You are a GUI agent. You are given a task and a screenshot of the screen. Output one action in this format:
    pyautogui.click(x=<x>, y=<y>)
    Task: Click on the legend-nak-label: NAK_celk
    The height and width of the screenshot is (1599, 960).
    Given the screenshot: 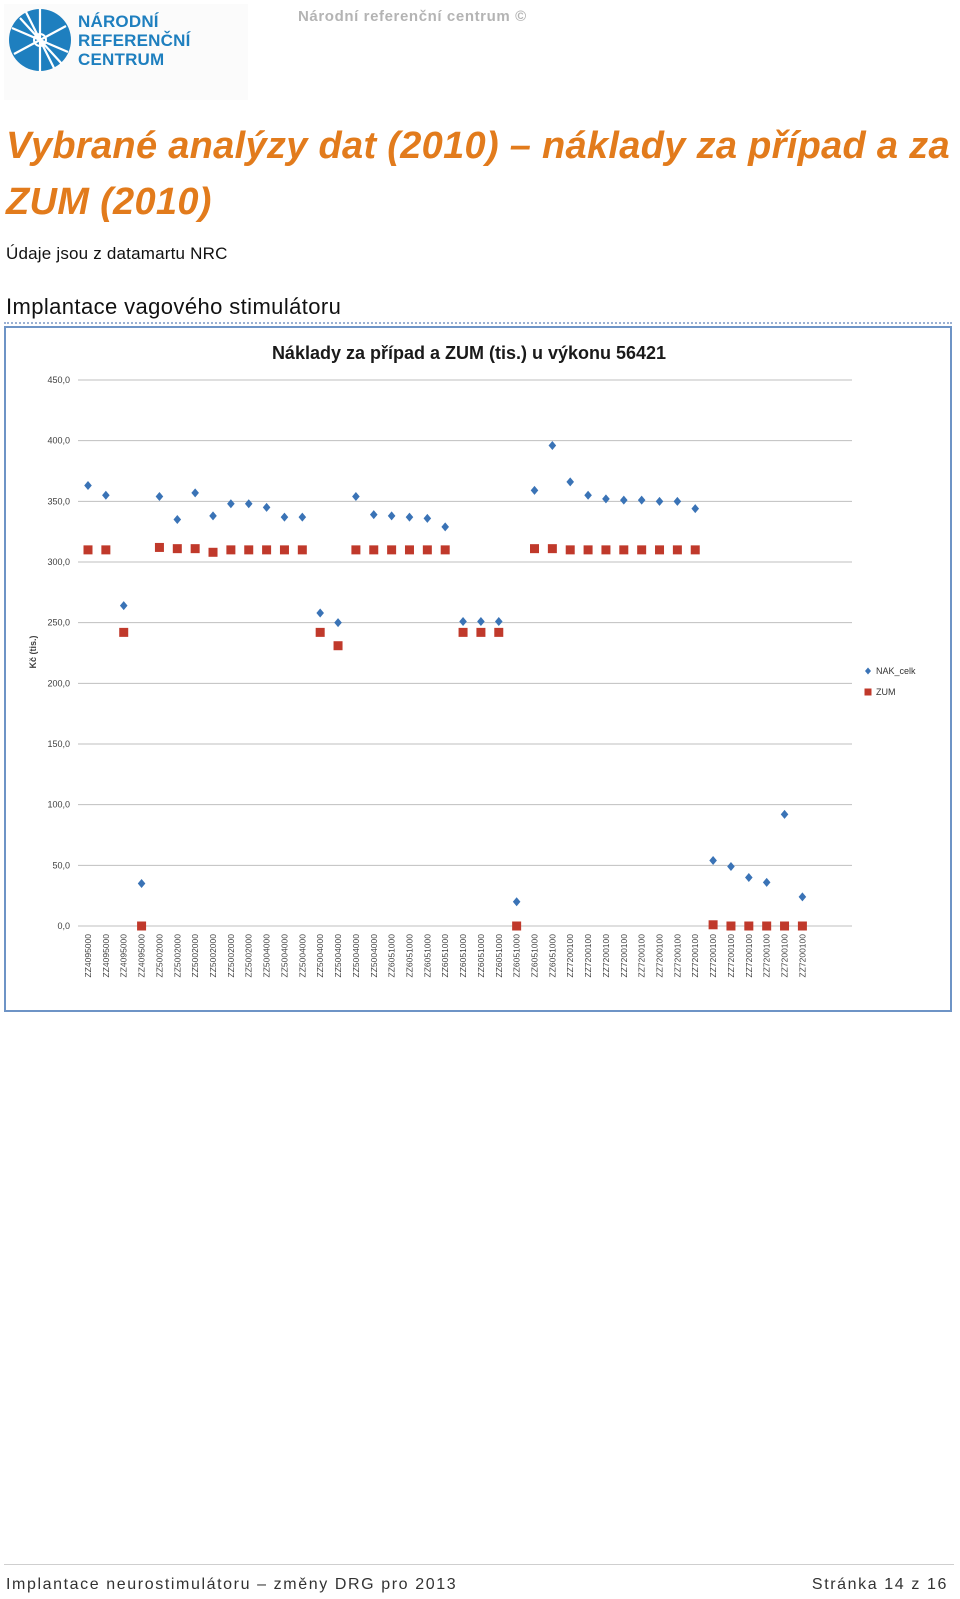 What is the action you would take?
    pyautogui.click(x=896, y=671)
    